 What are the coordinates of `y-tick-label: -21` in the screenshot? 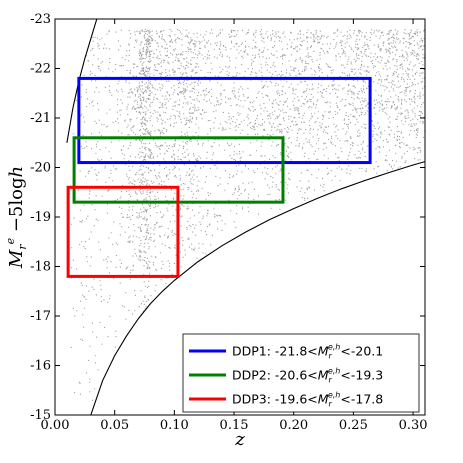 It's located at (40, 118).